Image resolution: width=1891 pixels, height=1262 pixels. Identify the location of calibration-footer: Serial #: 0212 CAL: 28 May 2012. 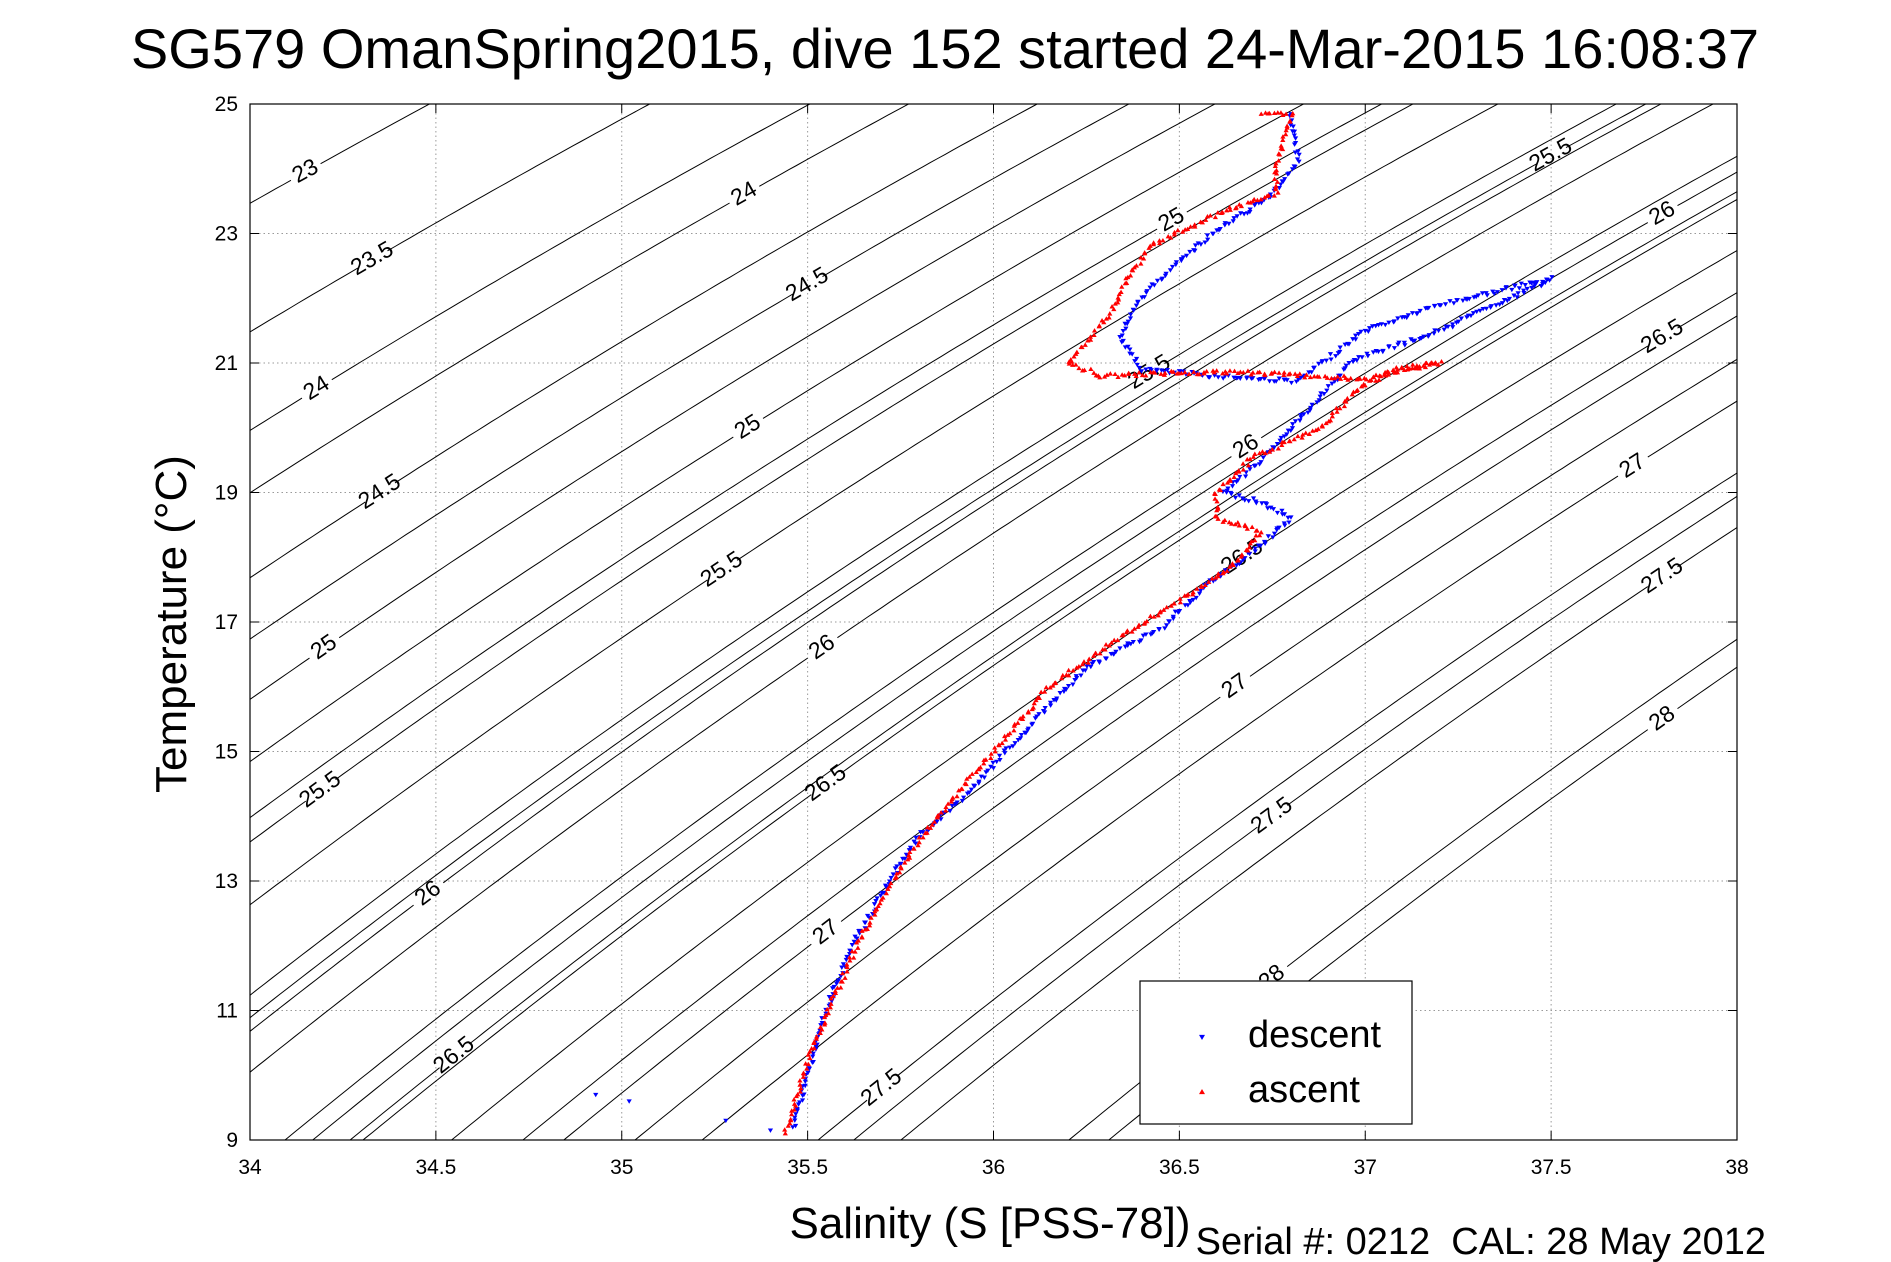
(1481, 1241).